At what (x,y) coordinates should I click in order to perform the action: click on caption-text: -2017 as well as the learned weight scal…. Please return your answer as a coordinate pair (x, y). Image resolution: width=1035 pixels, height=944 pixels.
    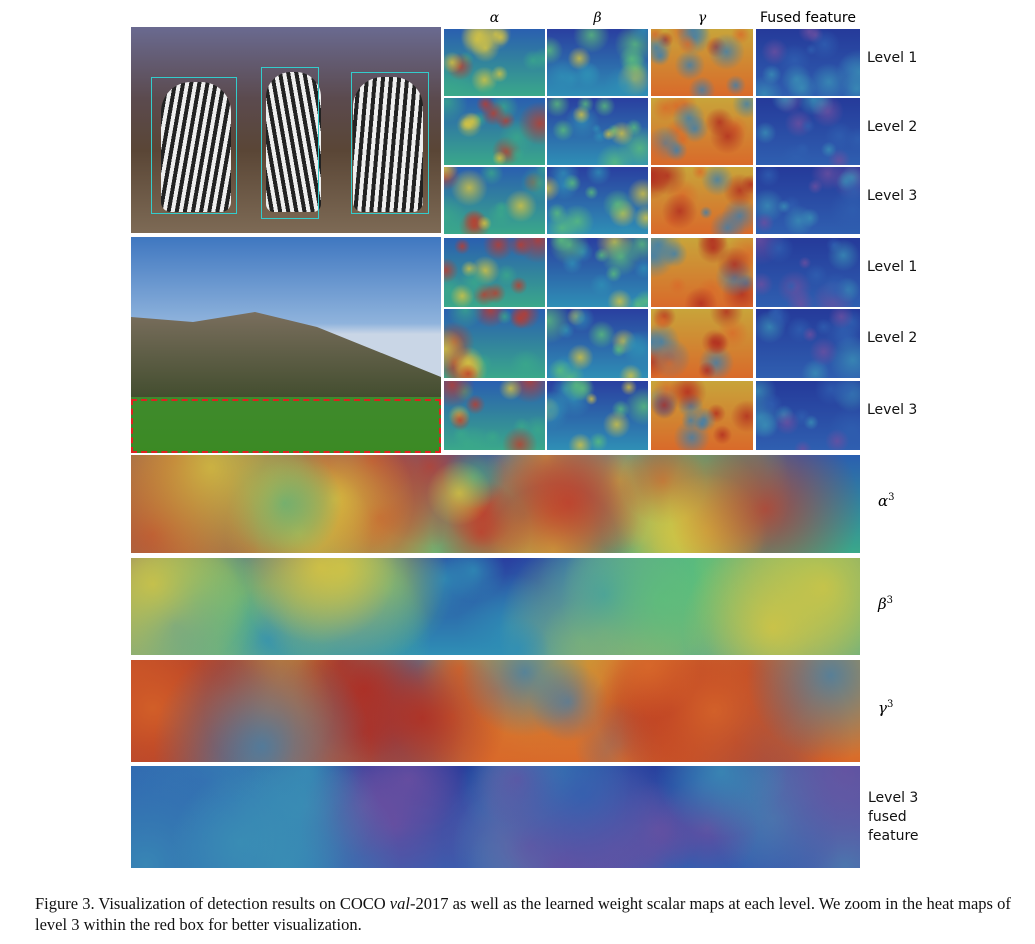
    Looking at the image, I should click on (523, 914).